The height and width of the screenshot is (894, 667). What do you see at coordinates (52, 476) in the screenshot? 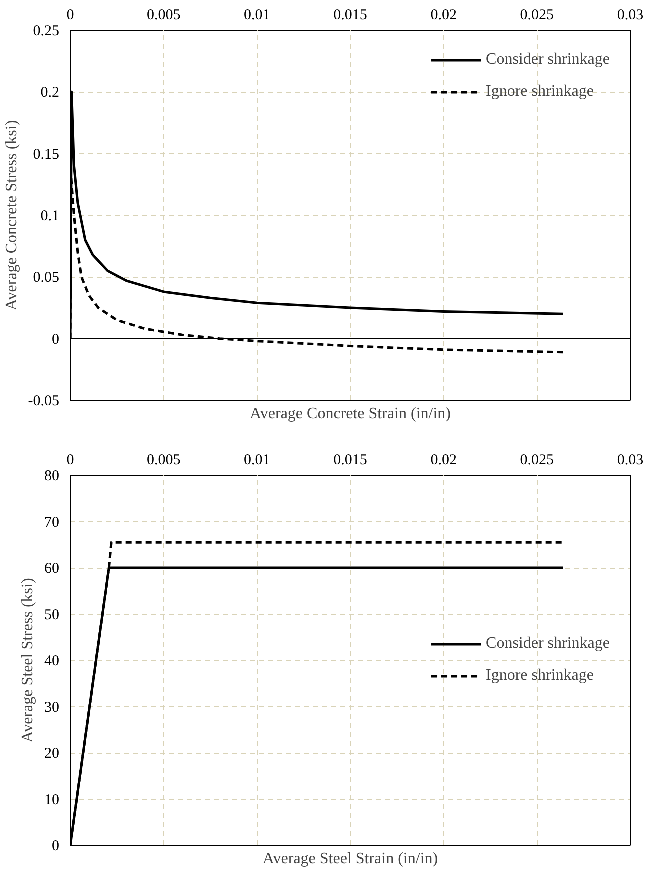
I see `y-tick-label: 80` at bounding box center [52, 476].